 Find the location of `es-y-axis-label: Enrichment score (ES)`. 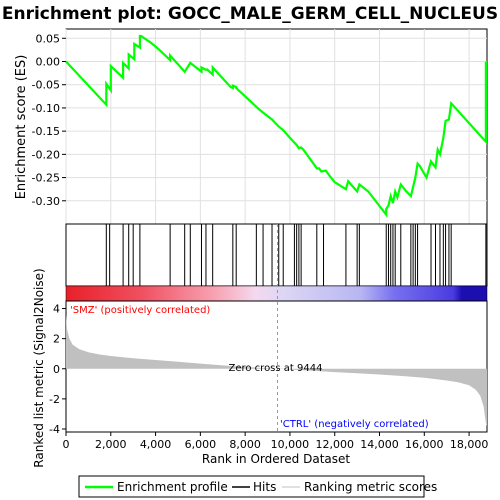

es-y-axis-label: Enrichment score (ES) is located at coordinates (21, 127).